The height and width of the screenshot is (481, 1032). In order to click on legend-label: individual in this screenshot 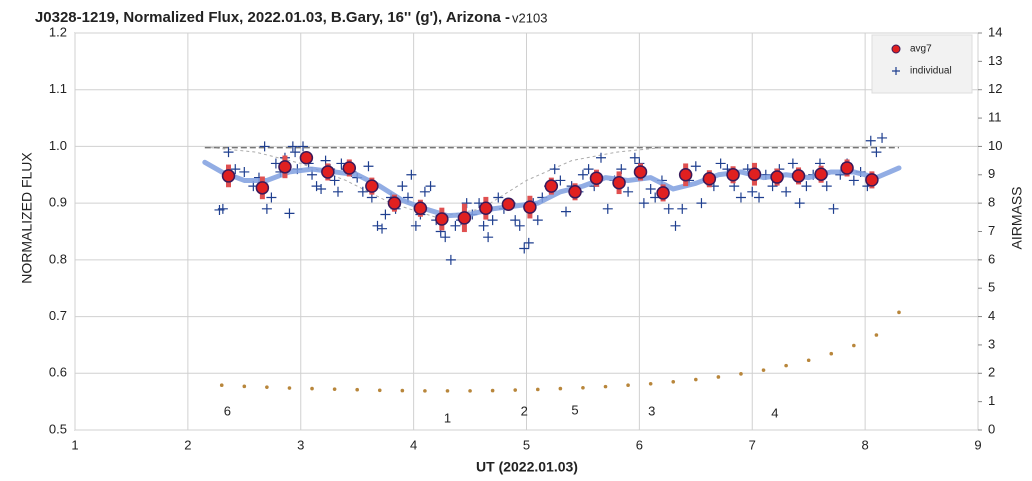, I will do `click(931, 71)`.